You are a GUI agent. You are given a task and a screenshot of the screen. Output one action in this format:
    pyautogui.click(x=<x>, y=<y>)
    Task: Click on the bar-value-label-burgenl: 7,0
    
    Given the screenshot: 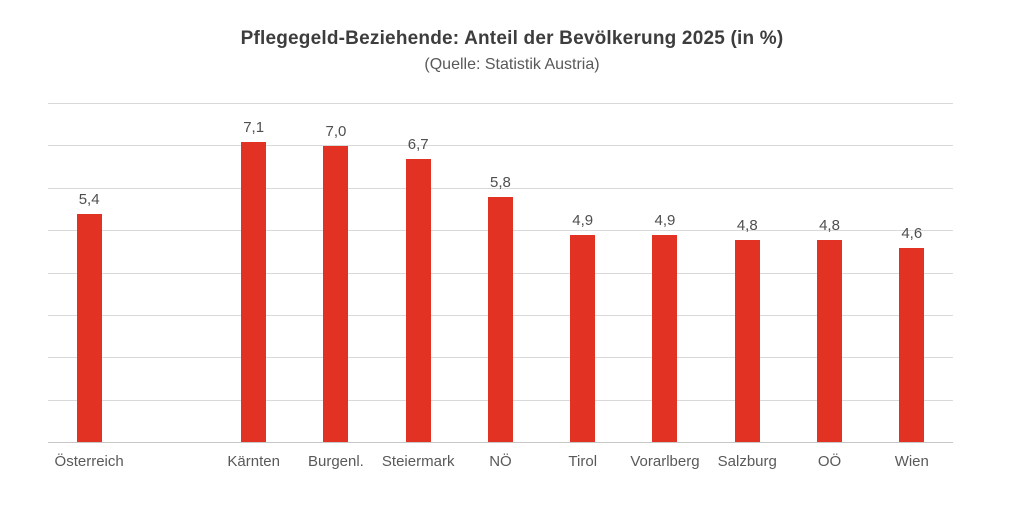 What is the action you would take?
    pyautogui.click(x=336, y=132)
    